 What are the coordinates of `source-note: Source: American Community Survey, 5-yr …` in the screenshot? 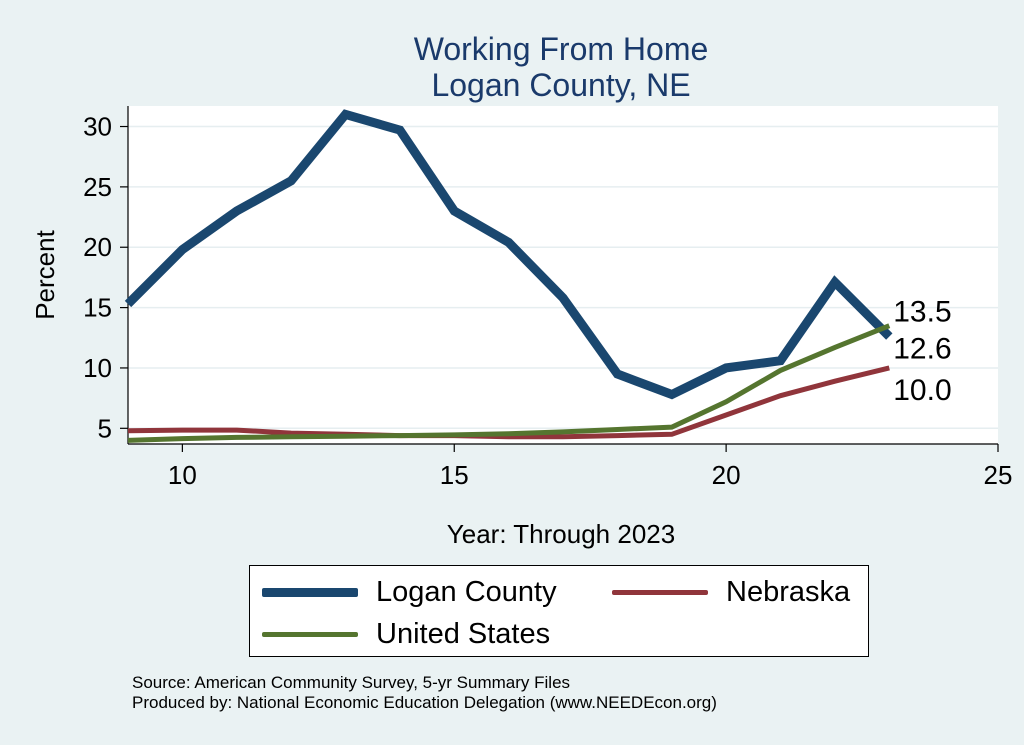 It's located at (424, 693).